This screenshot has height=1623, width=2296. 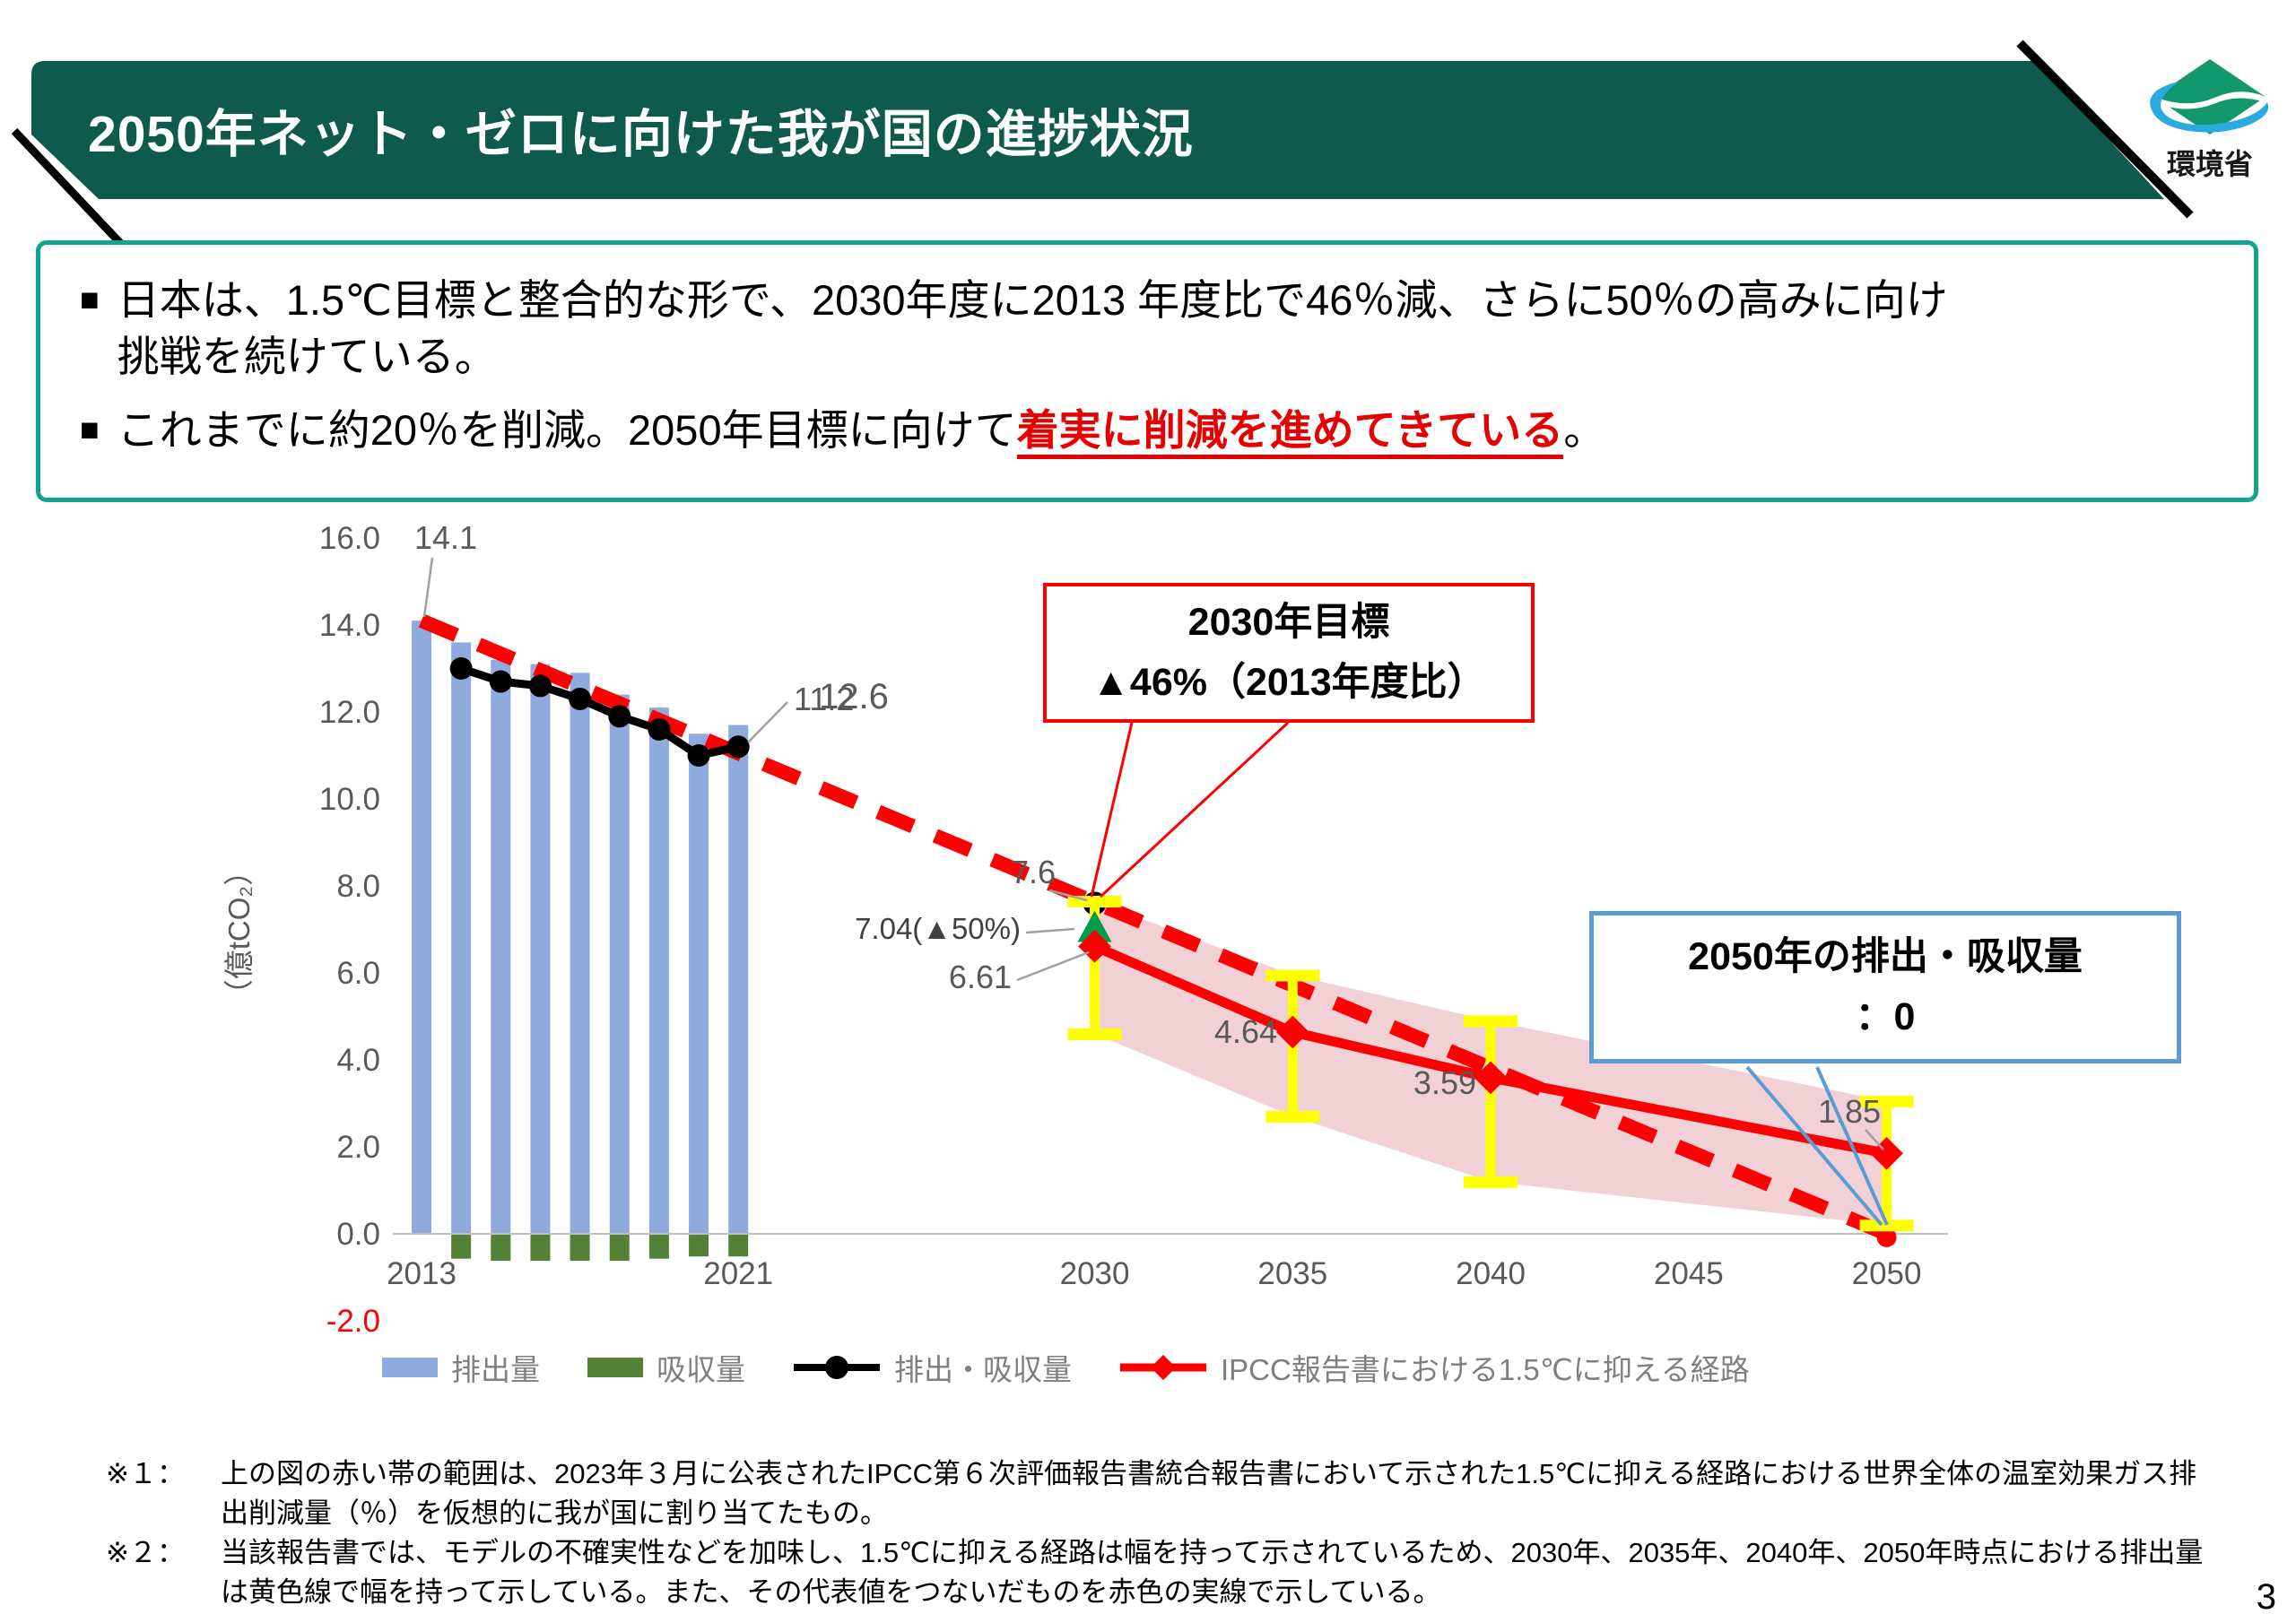 I want to click on header-green-shape, so click(x=1097, y=130).